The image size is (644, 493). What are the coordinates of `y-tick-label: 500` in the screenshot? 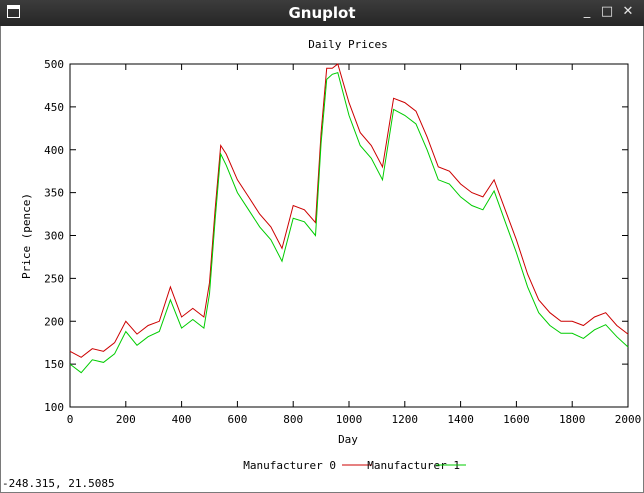 It's located at (54, 64).